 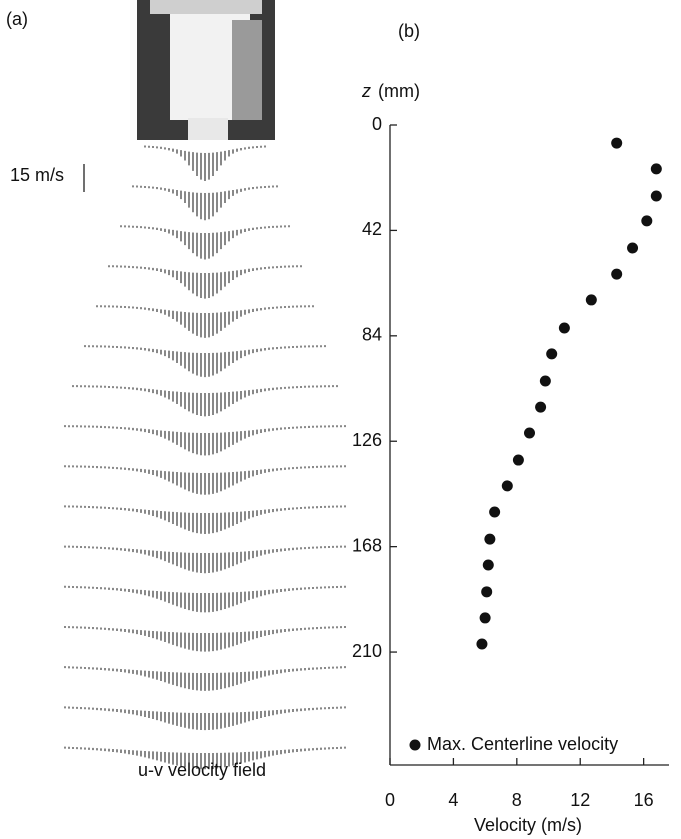 I want to click on x-axis-title: Velocity (m/s), so click(x=528, y=825).